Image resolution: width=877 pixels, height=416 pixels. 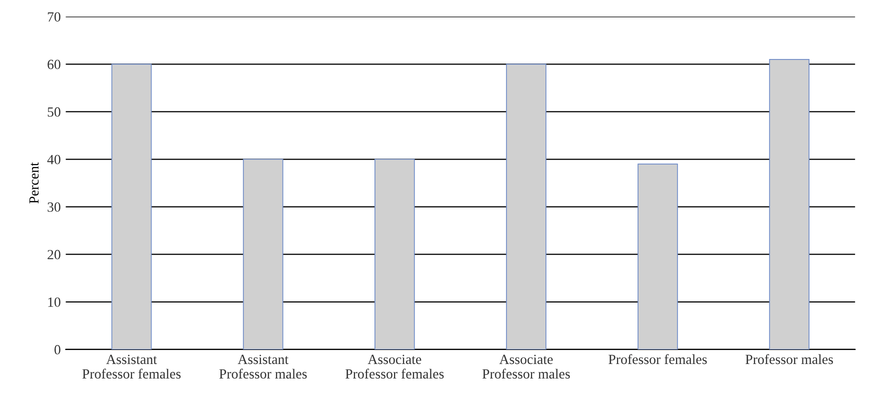 I want to click on y-tick-label: 20, so click(x=54, y=255).